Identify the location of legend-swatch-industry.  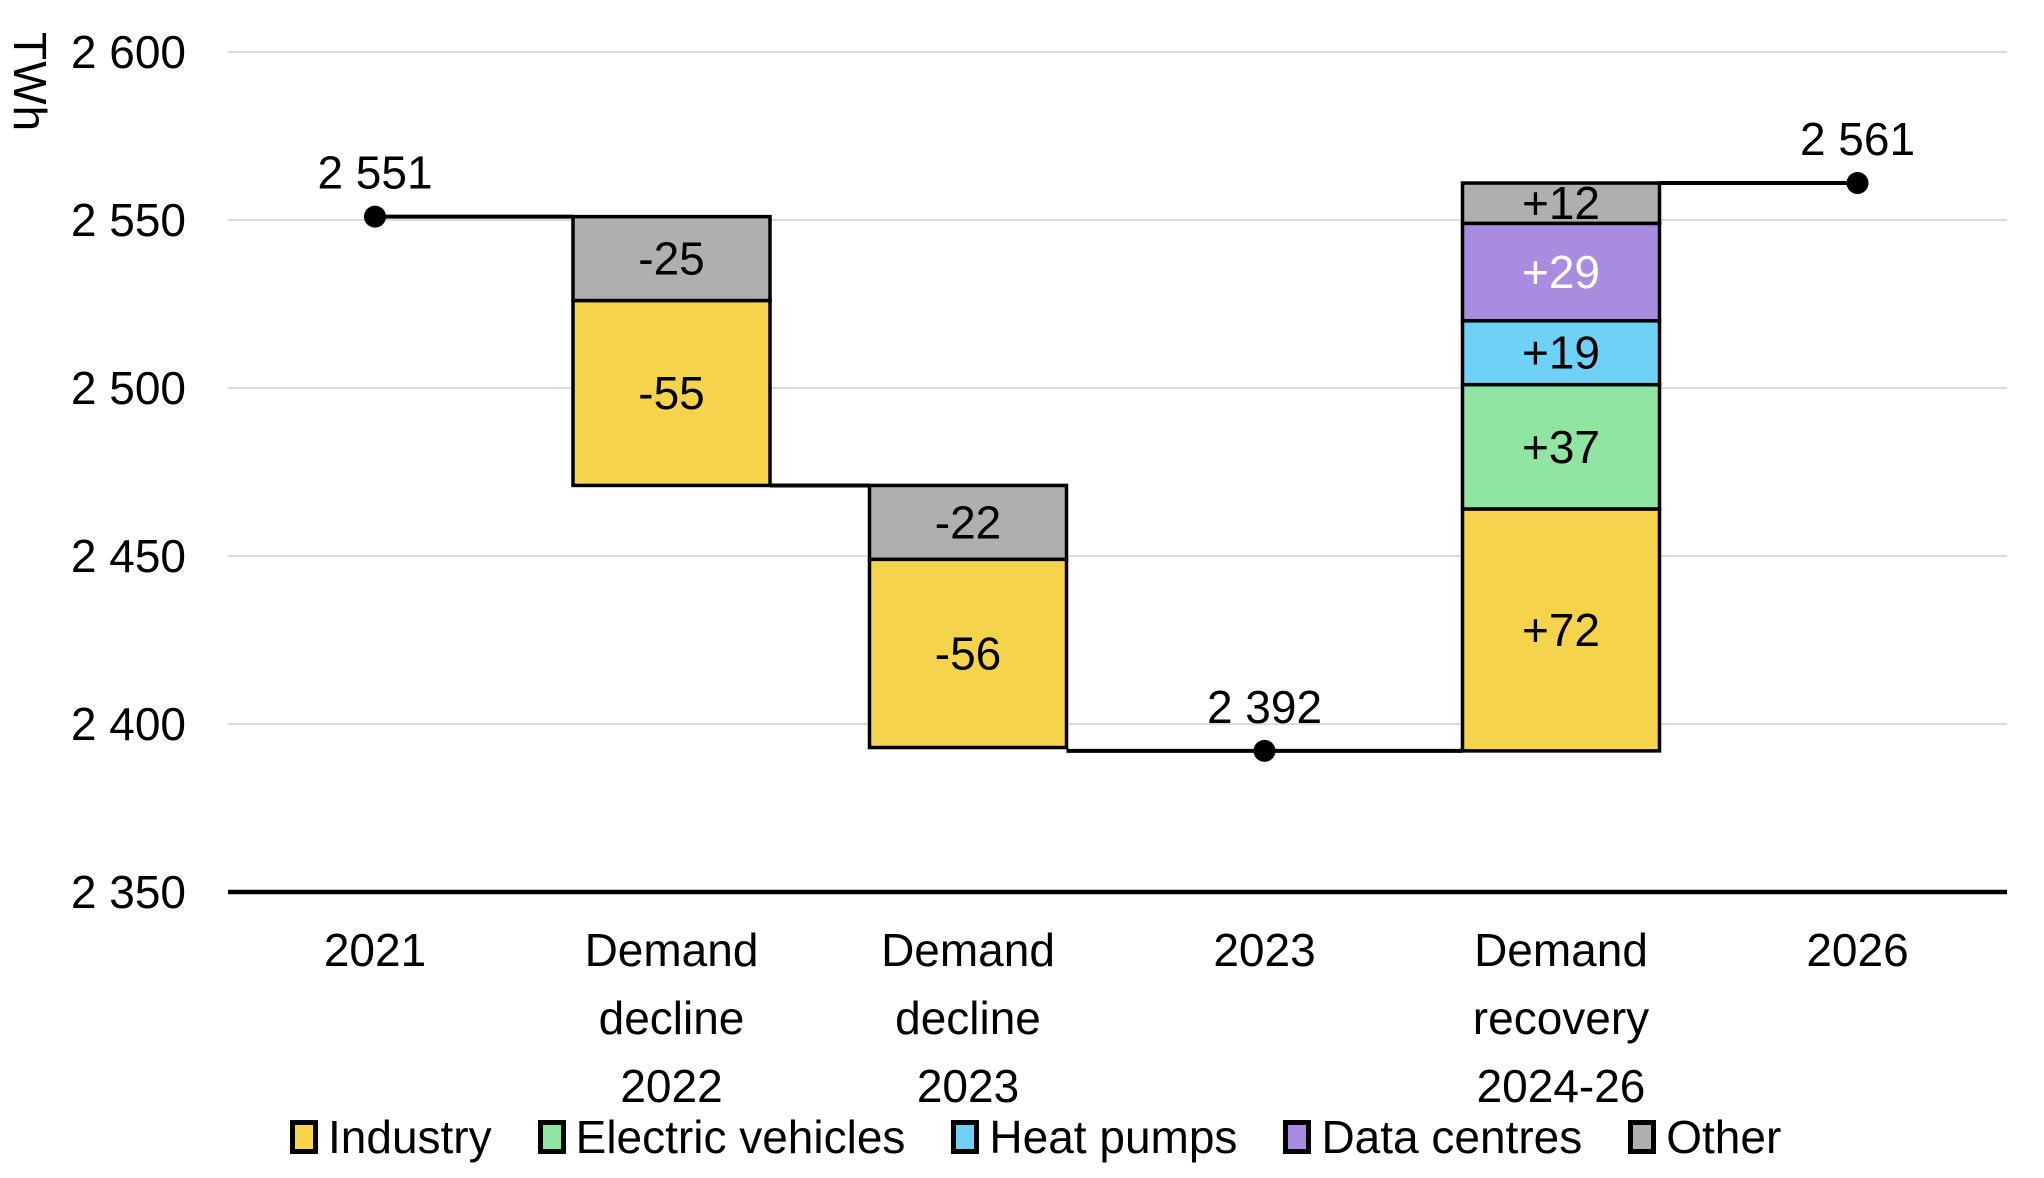
(304, 1137).